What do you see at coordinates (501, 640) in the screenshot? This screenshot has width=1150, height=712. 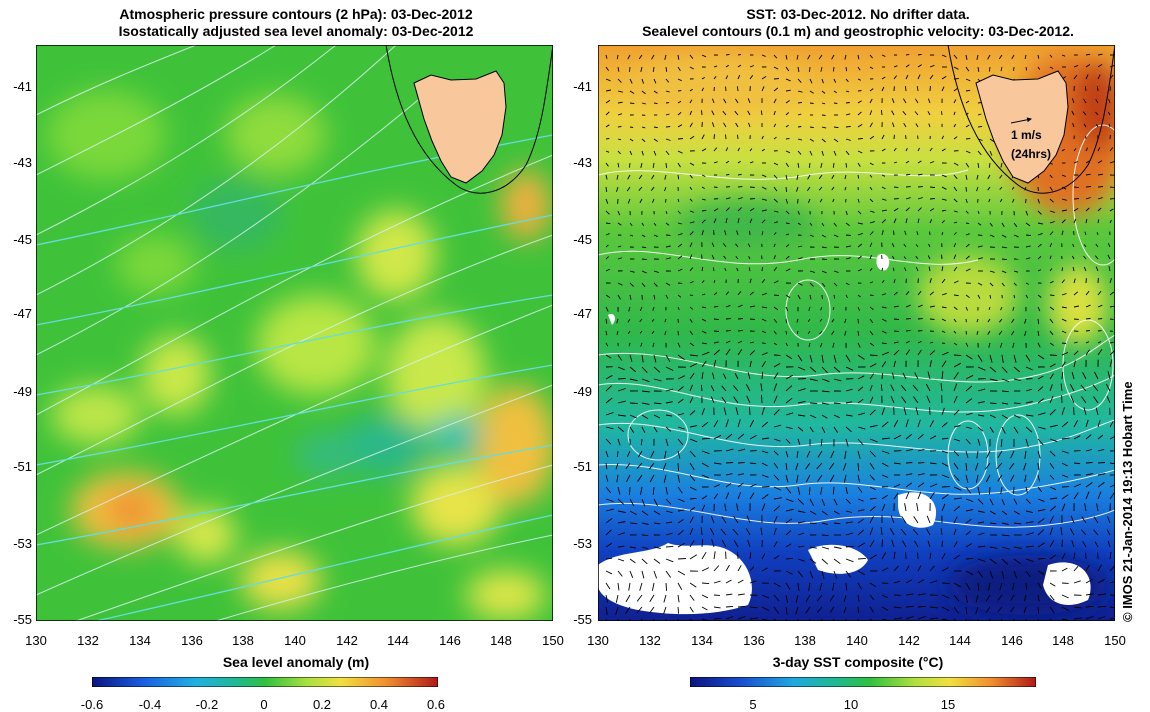 I see `left-xtick: 148` at bounding box center [501, 640].